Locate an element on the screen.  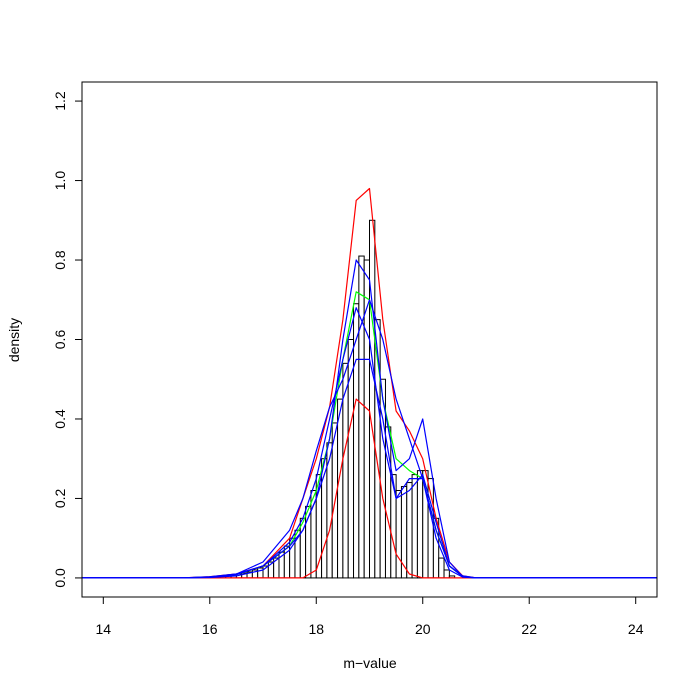
y-tick-label: 1.2 is located at coordinates (60, 101).